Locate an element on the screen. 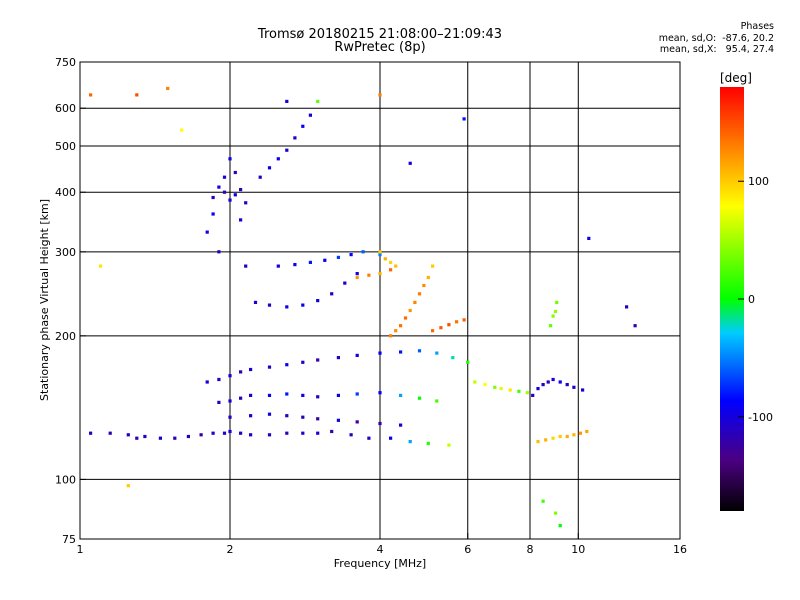 The height and width of the screenshot is (600, 800). x-tick-label: 4 is located at coordinates (380, 549).